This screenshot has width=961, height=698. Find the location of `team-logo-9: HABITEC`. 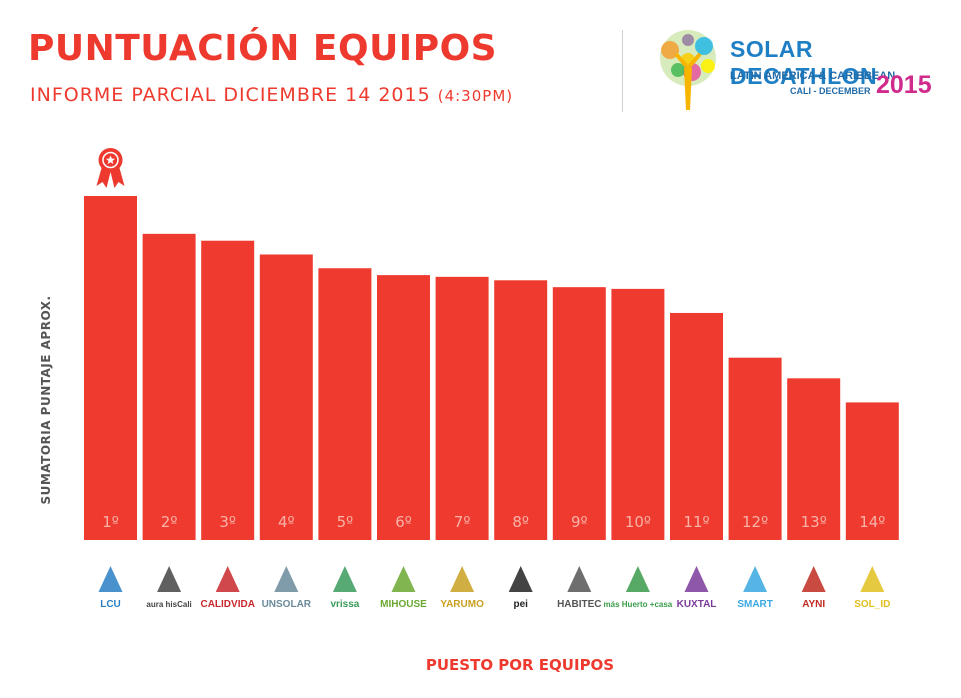

team-logo-9: HABITEC is located at coordinates (579, 588).